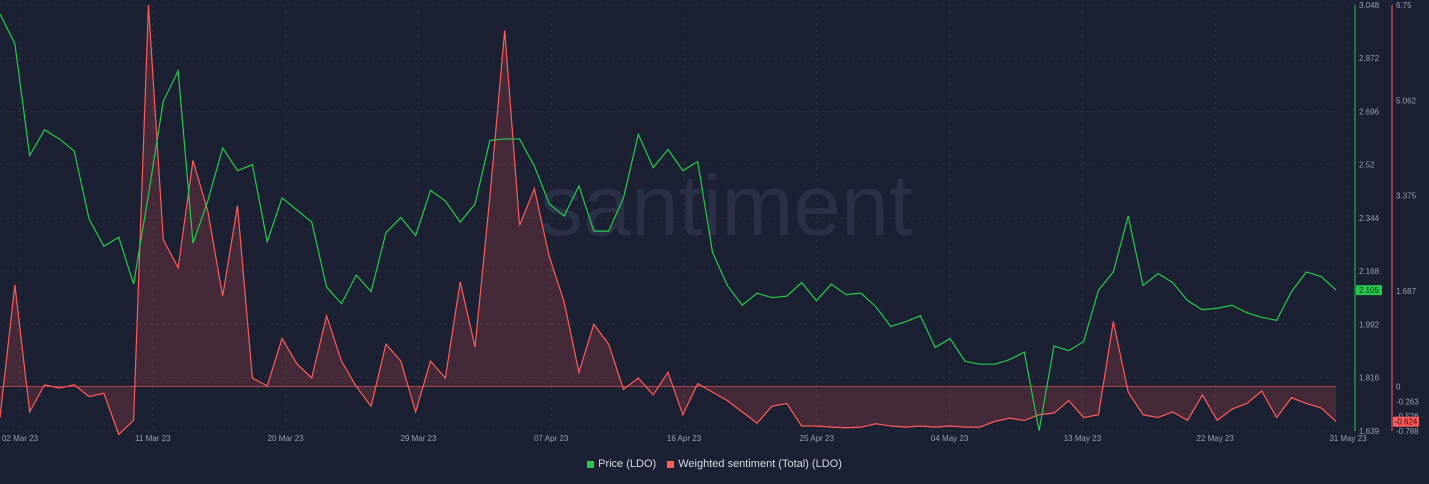 The width and height of the screenshot is (1429, 484). What do you see at coordinates (1407, 431) in the screenshot?
I see `right-tick-label: -0.788` at bounding box center [1407, 431].